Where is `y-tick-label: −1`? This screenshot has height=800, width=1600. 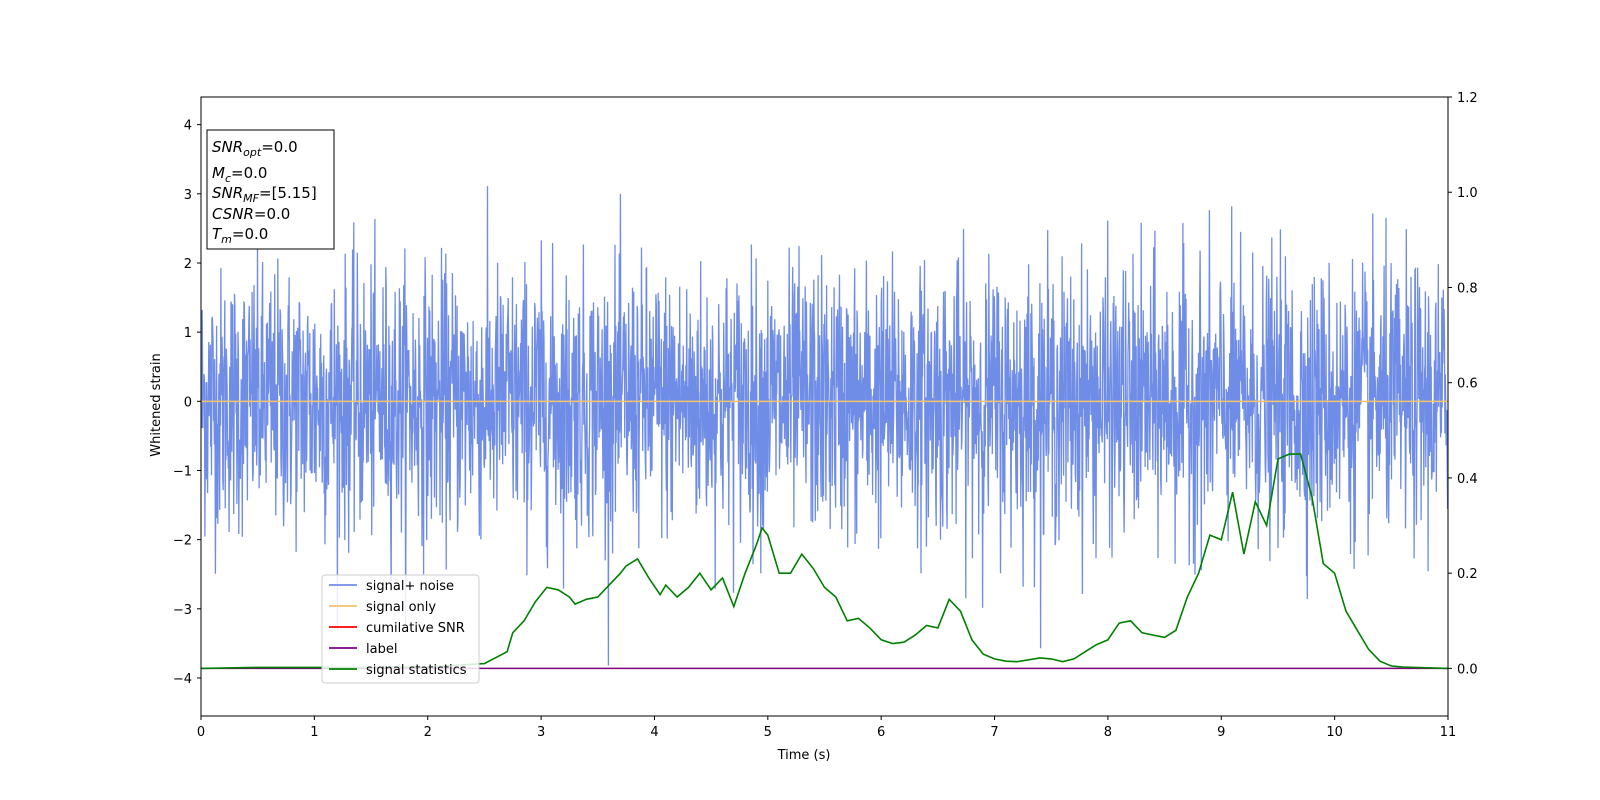 y-tick-label: −1 is located at coordinates (182, 471).